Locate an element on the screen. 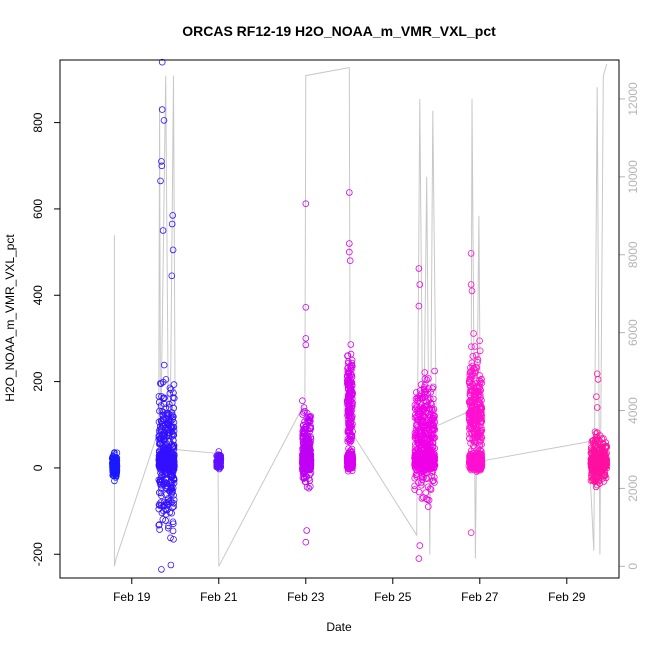 The image size is (650, 655). y2-tick-label: 0 is located at coordinates (633, 566).